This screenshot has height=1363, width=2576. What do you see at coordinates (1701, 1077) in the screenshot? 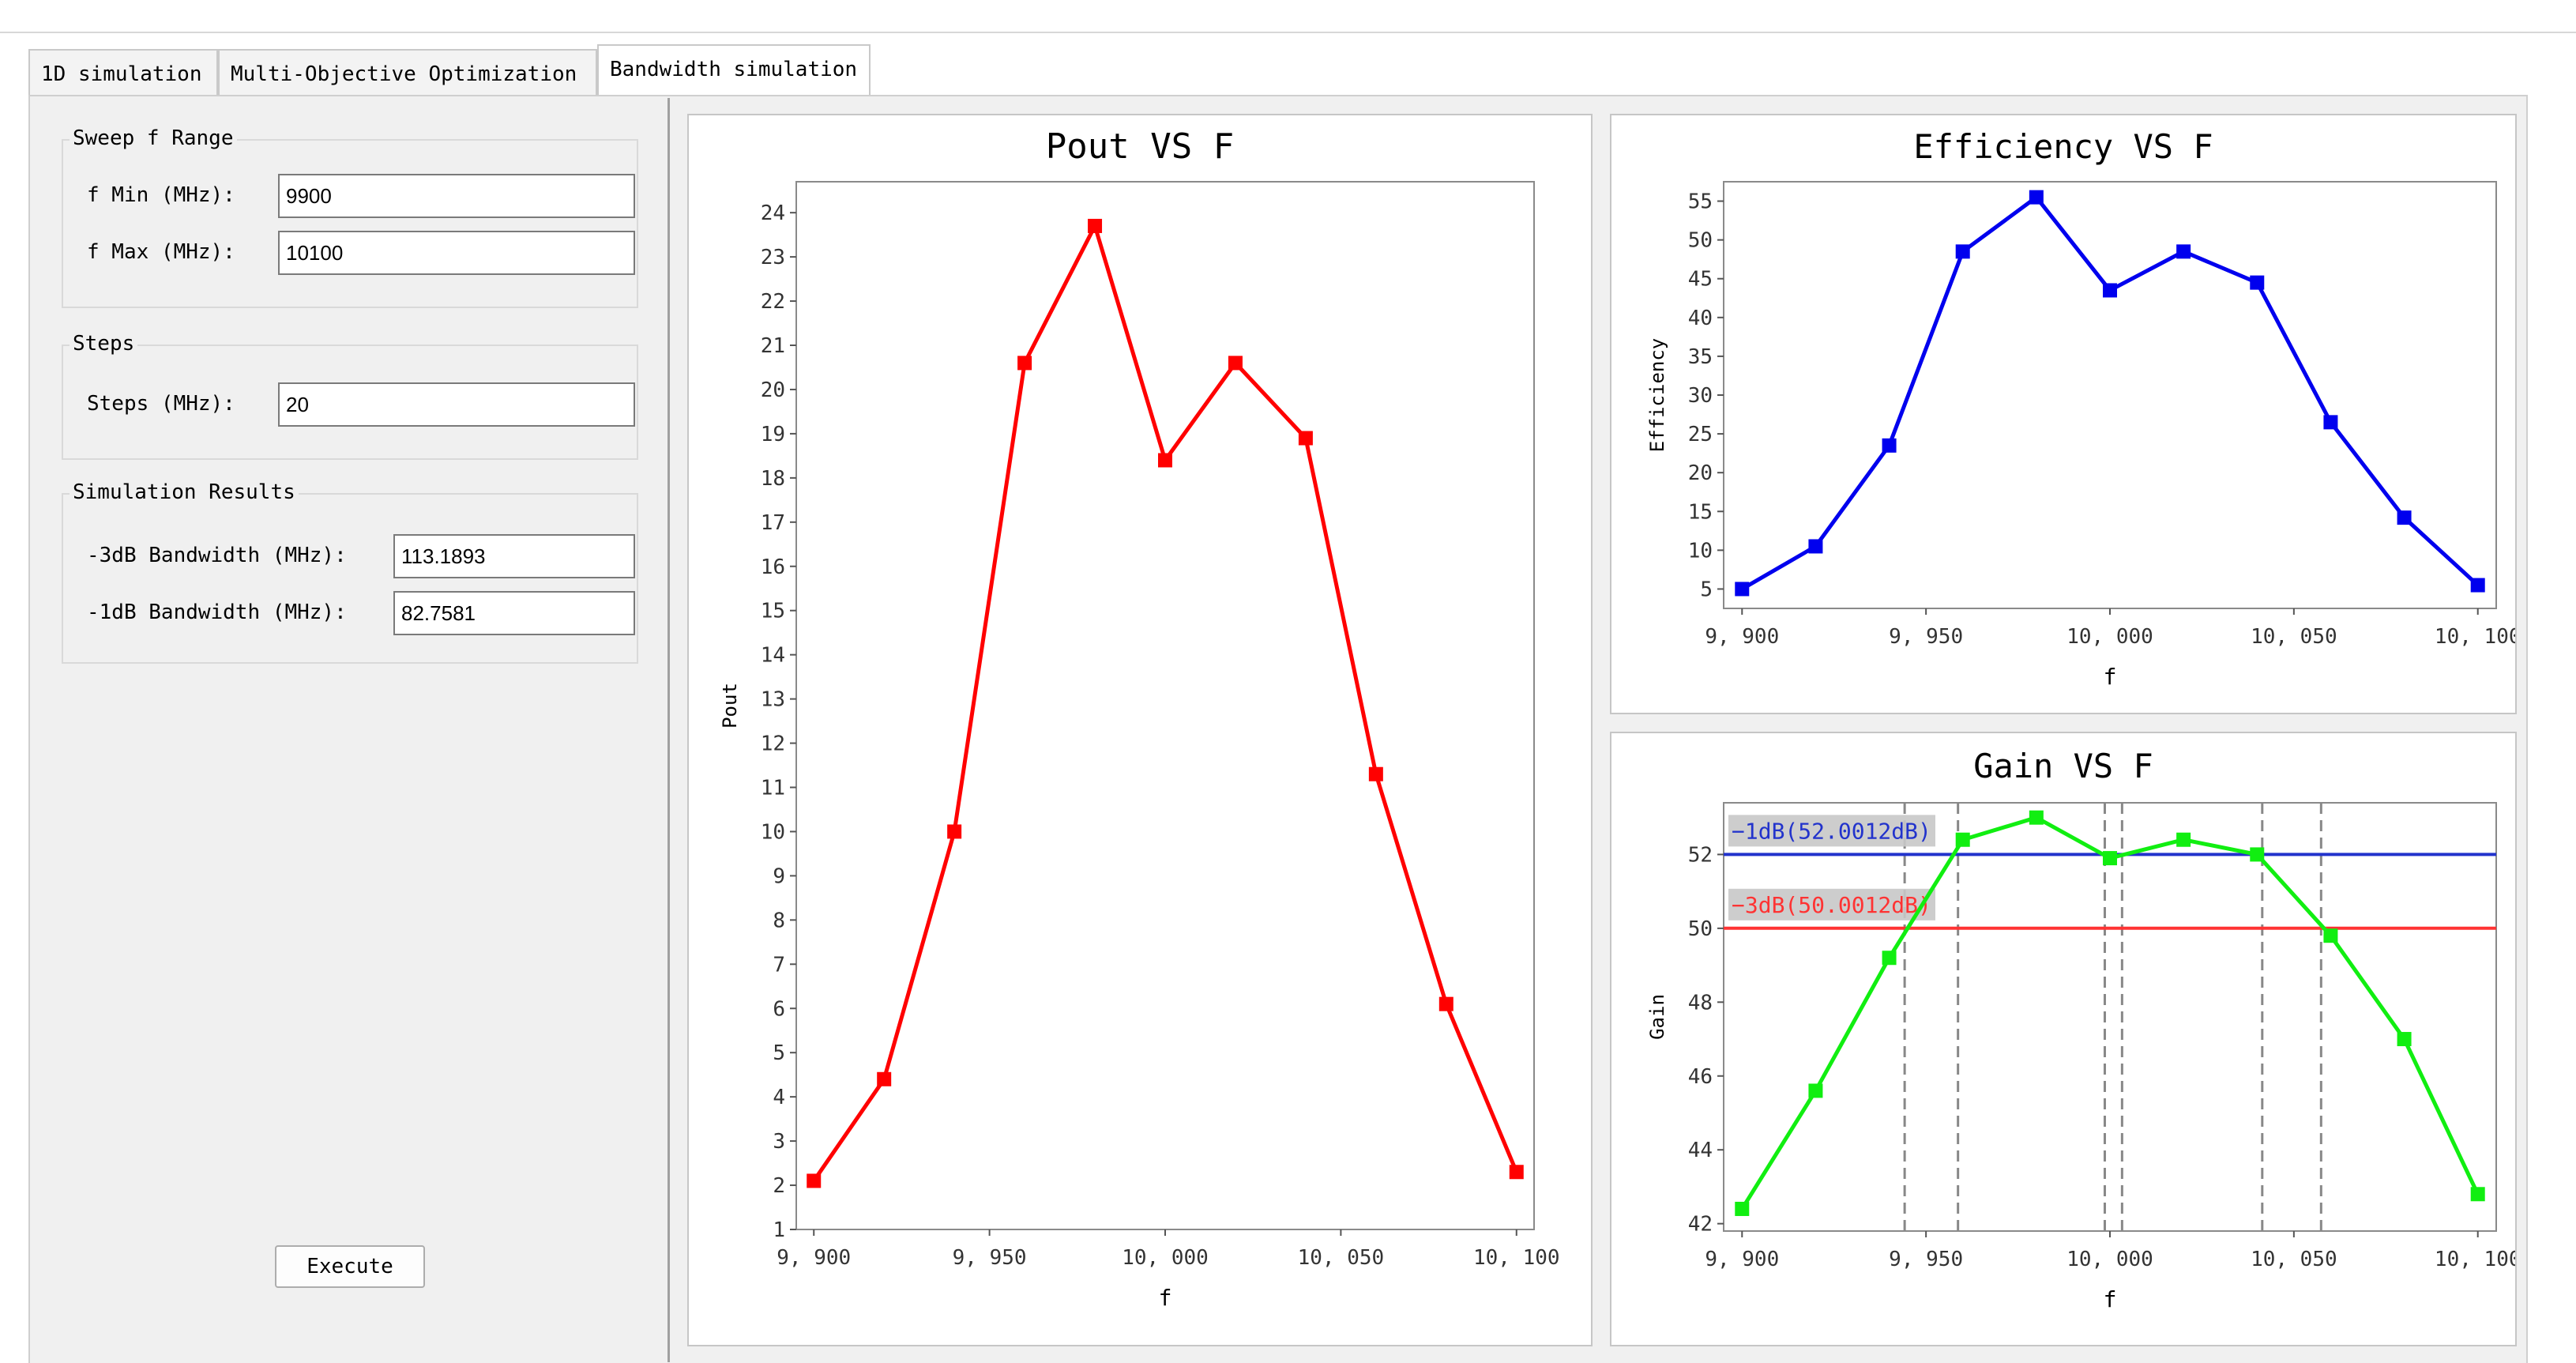
I see `gain-y-tick-label: 46` at bounding box center [1701, 1077].